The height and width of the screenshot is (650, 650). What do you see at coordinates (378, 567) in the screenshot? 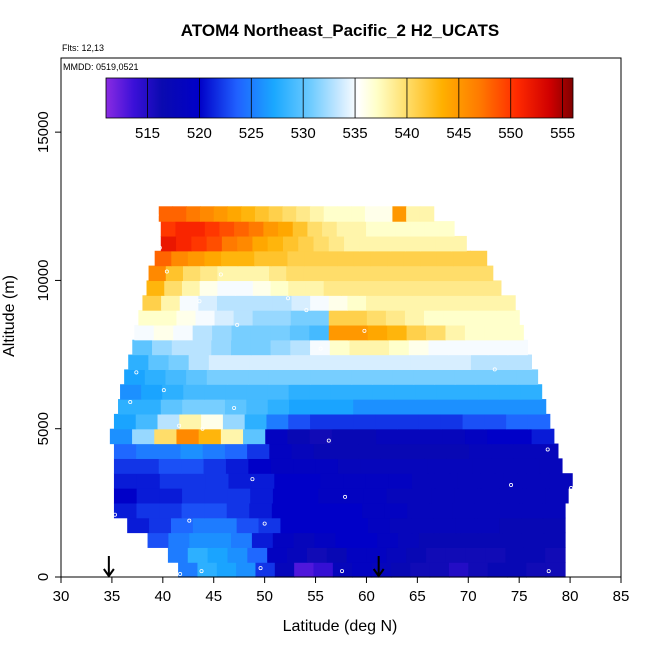
I see `arrow-marker` at bounding box center [378, 567].